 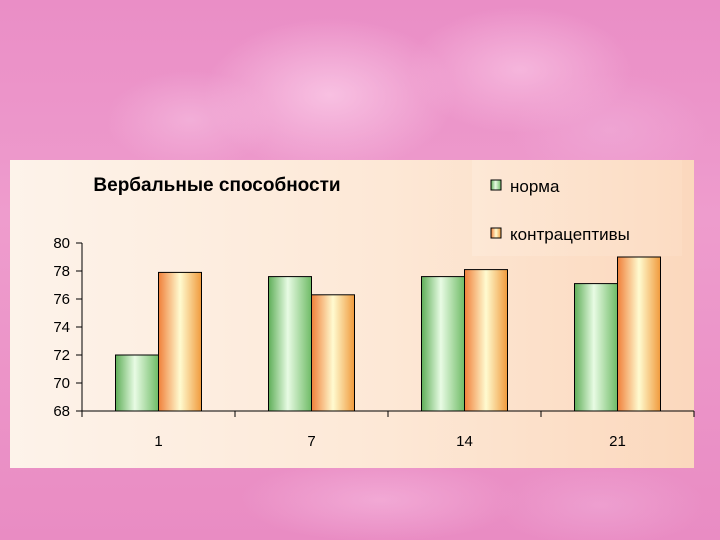 What do you see at coordinates (311, 441) in the screenshot?
I see `x-tick-label: 7` at bounding box center [311, 441].